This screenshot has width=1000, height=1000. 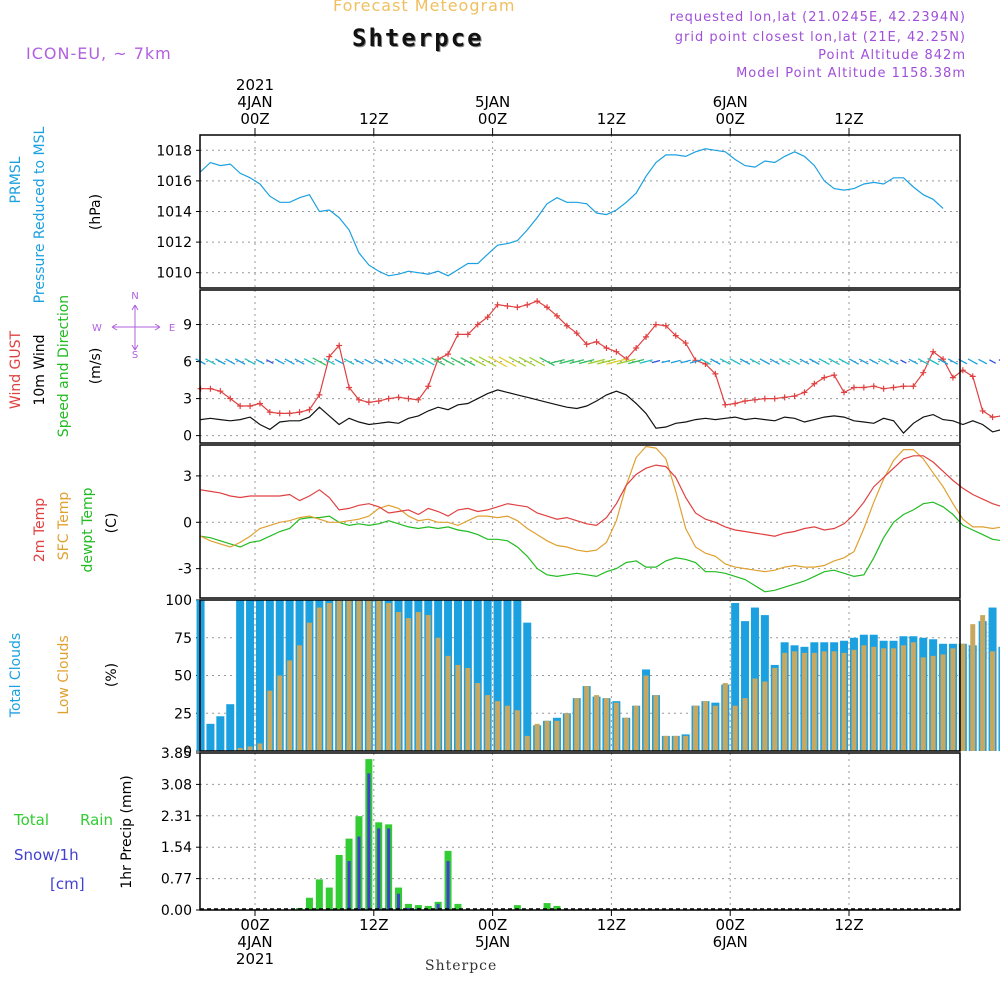 I want to click on wind-10m-label: 10m Wind, so click(x=40, y=369).